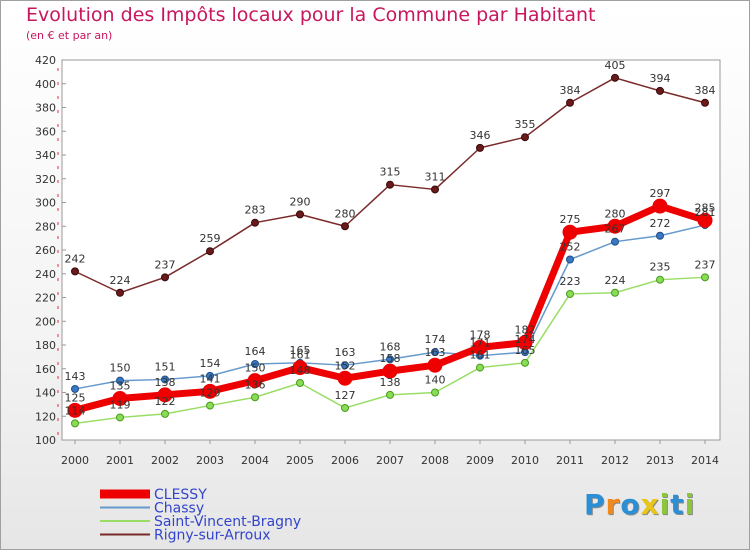 This screenshot has width=750, height=550. What do you see at coordinates (227, 522) in the screenshot?
I see `legend-label: Saint-Vincent-Bragny` at bounding box center [227, 522].